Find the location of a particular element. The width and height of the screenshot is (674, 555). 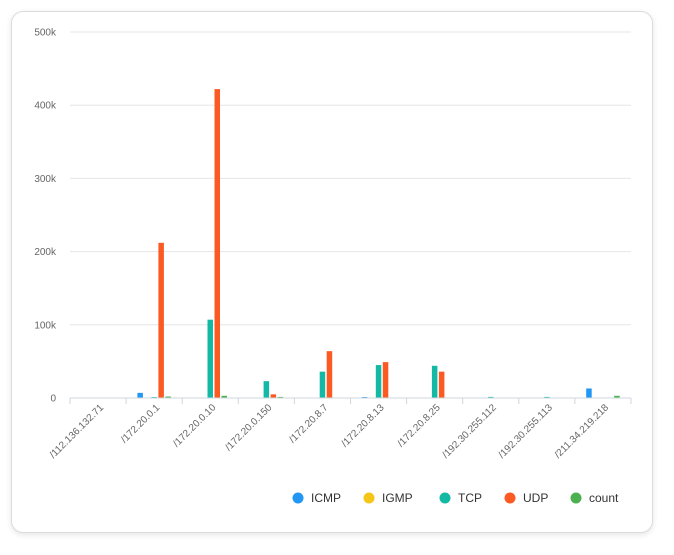

y-tick-label: 100k is located at coordinates (45, 325).